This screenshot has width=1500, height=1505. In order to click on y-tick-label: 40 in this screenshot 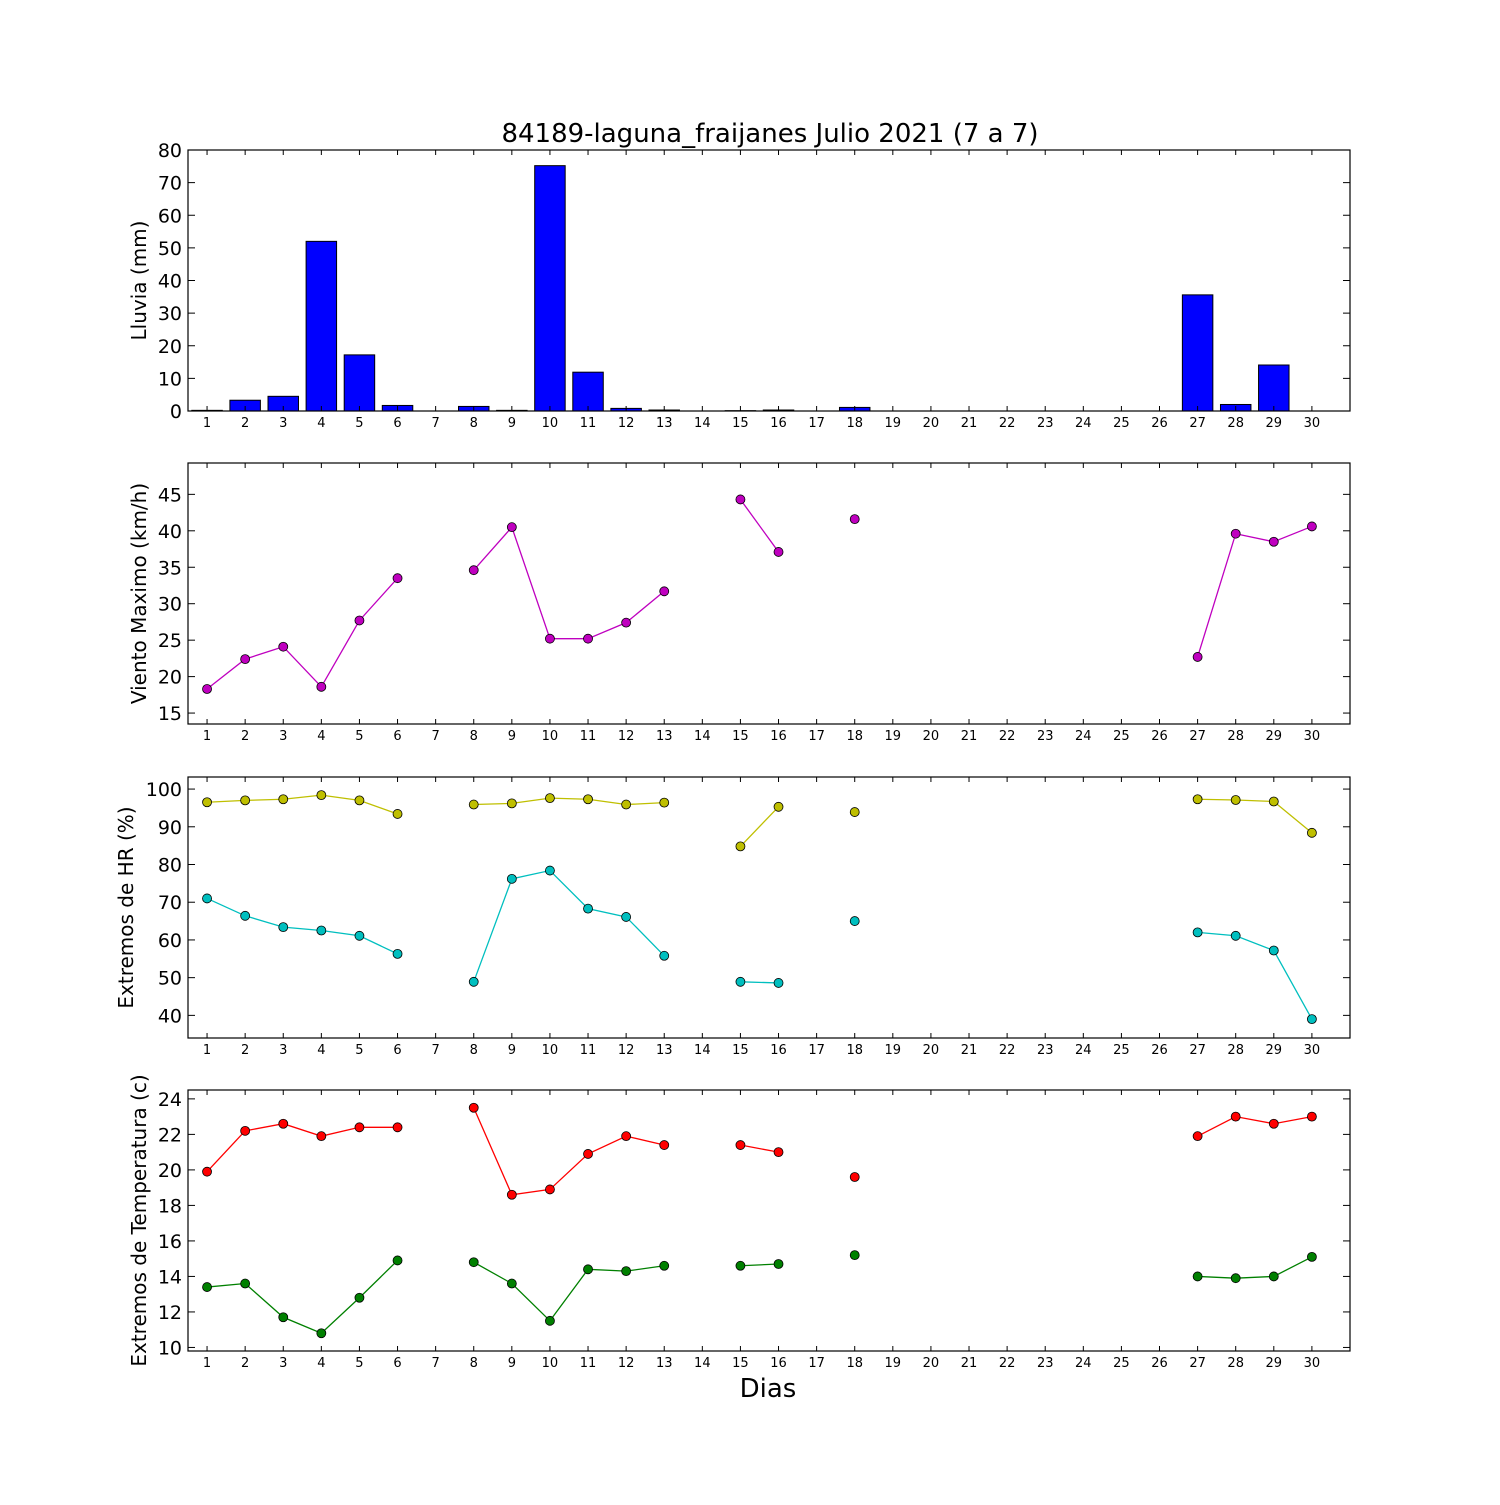, I will do `click(170, 282)`.